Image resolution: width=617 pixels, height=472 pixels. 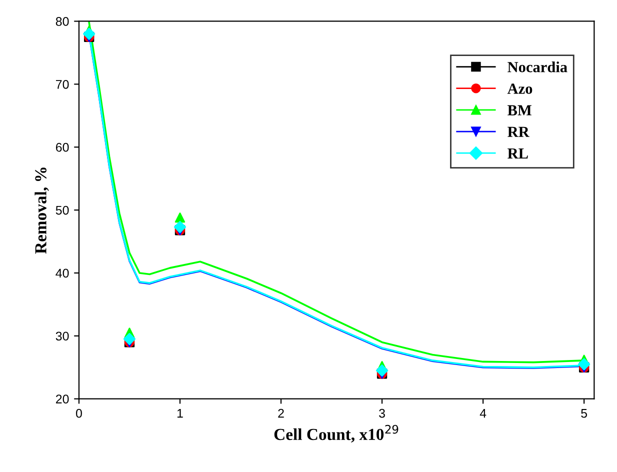 What do you see at coordinates (584, 413) in the screenshot?
I see `x-tick-label: 5` at bounding box center [584, 413].